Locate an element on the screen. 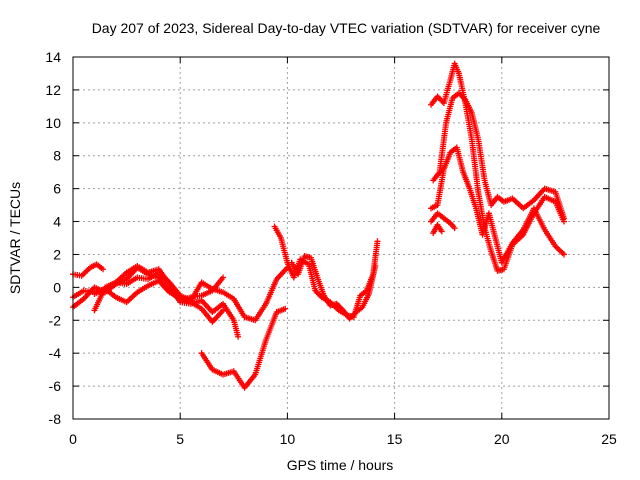  y-tick-label: -2 is located at coordinates (55, 320).